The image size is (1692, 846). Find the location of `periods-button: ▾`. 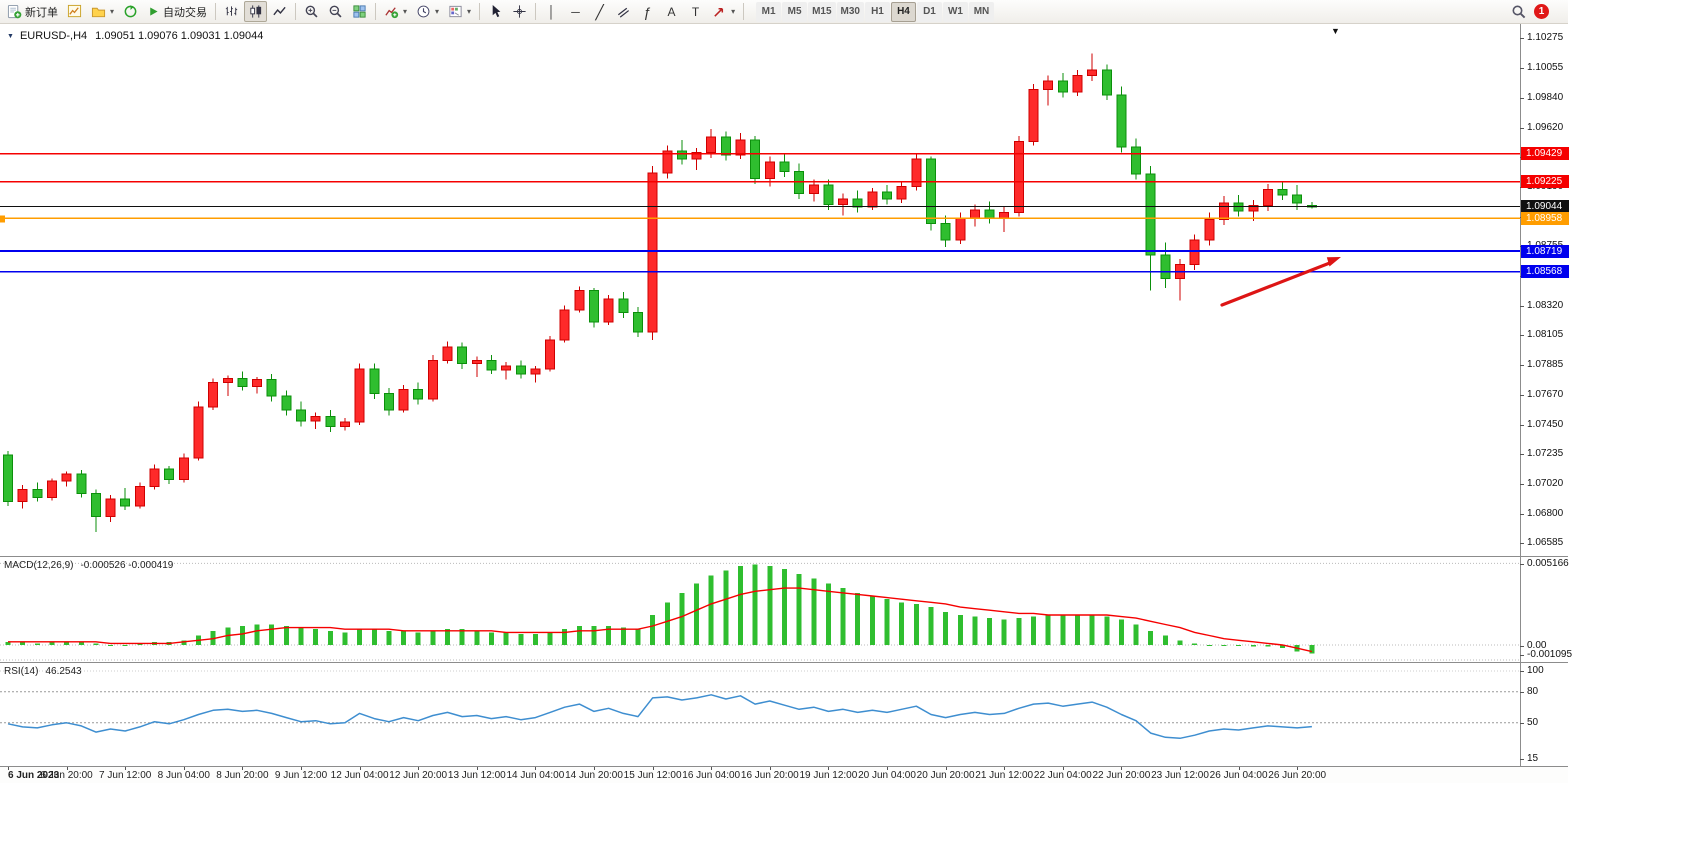

periods-button: ▾ is located at coordinates (427, 11).